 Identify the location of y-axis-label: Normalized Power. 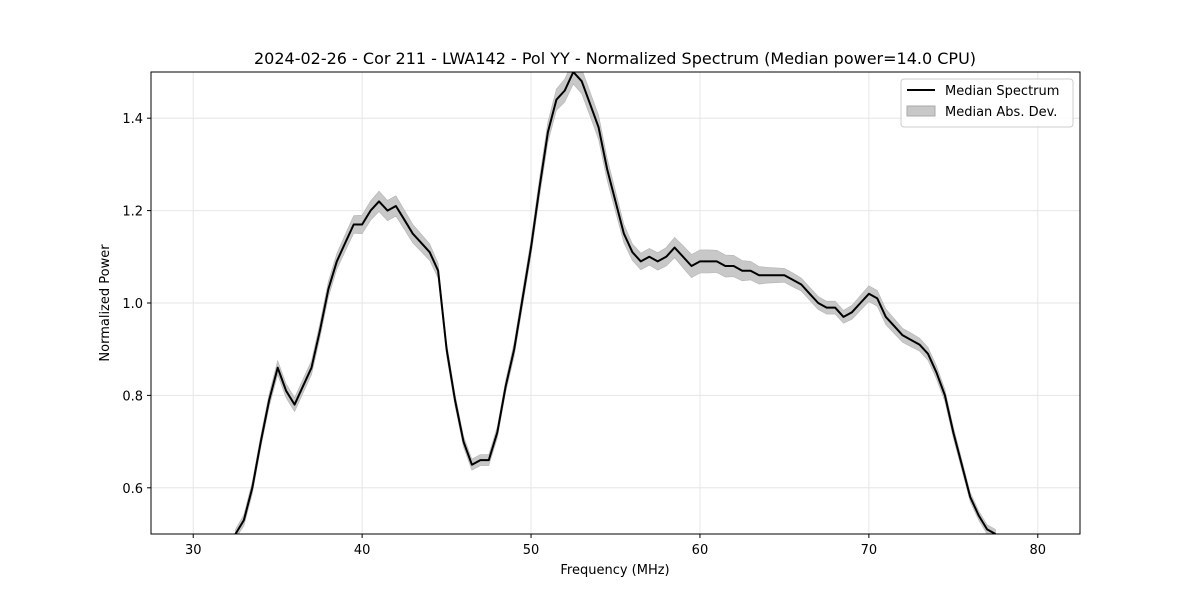
(105, 303).